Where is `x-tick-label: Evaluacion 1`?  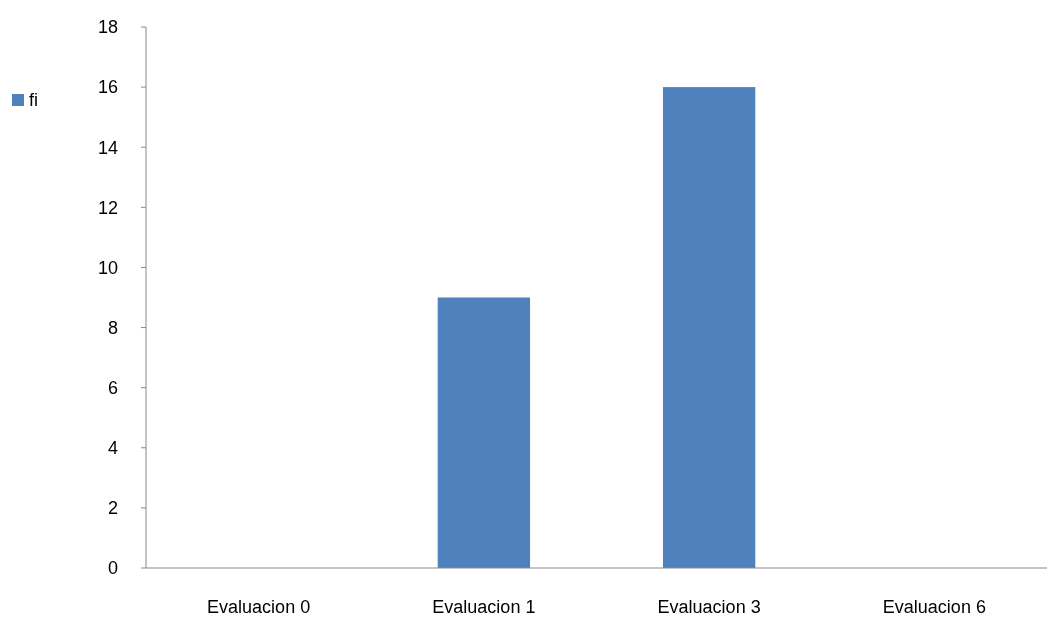 x-tick-label: Evaluacion 1 is located at coordinates (484, 607).